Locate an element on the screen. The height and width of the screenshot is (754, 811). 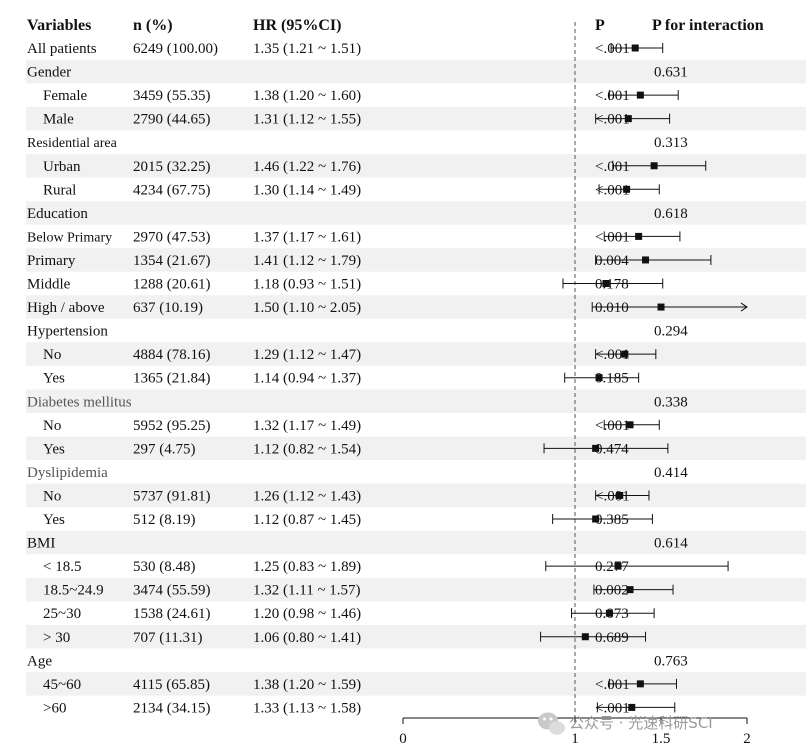
table-row: No 5737 (91.81) 1.26 (1.12 ~ 1.43) <.001 is located at coordinates (346, 496).